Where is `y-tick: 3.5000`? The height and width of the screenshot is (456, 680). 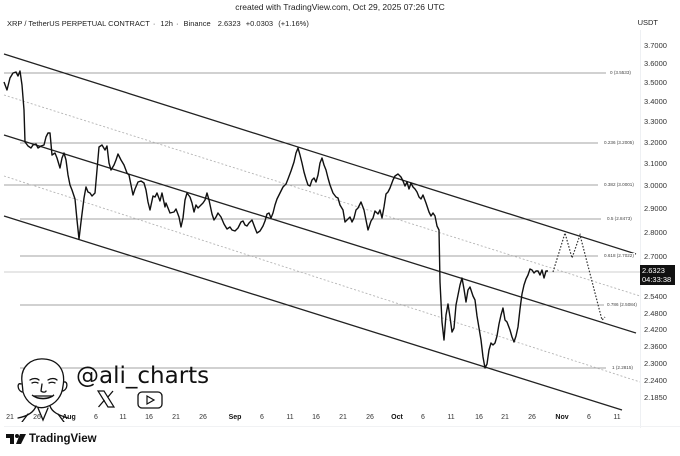 y-tick: 3.5000 is located at coordinates (655, 82).